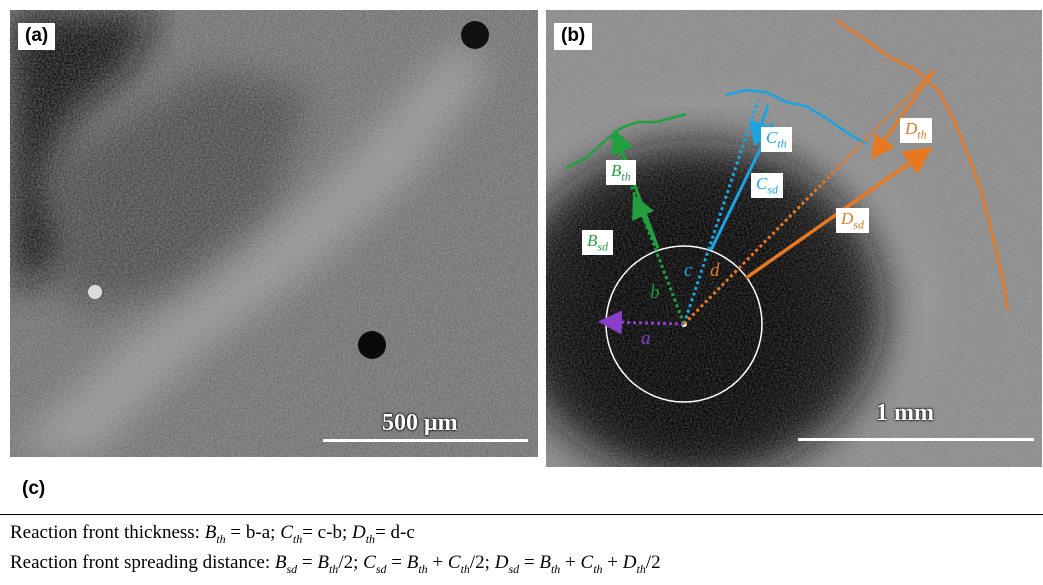  I want to click on panel-b-label: (b), so click(573, 36).